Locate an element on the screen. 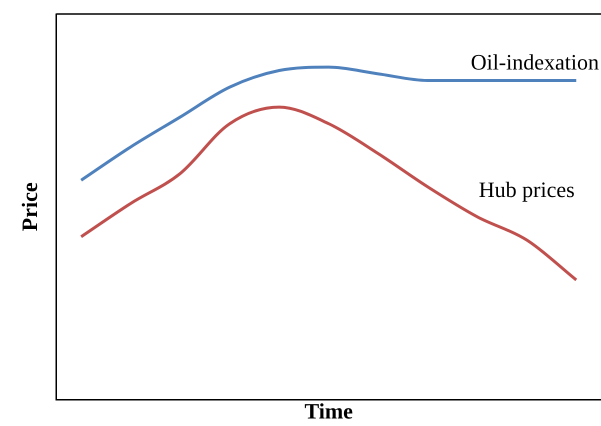 The image size is (601, 426). series-label: Hub prices is located at coordinates (526, 189).